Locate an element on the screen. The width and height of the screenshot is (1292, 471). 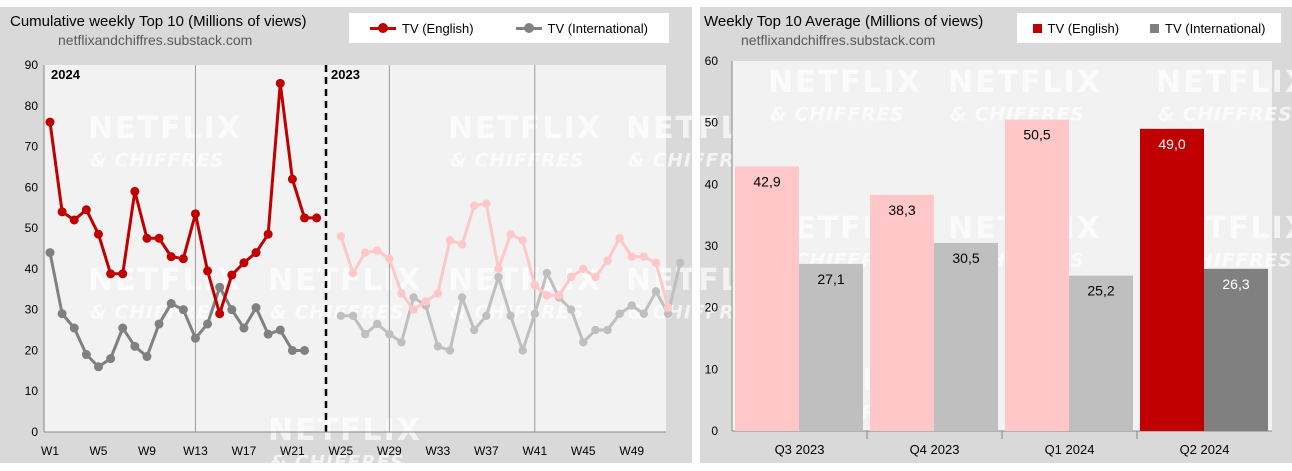
right-watermark-0-netflix: NETFLIX is located at coordinates (845, 82).